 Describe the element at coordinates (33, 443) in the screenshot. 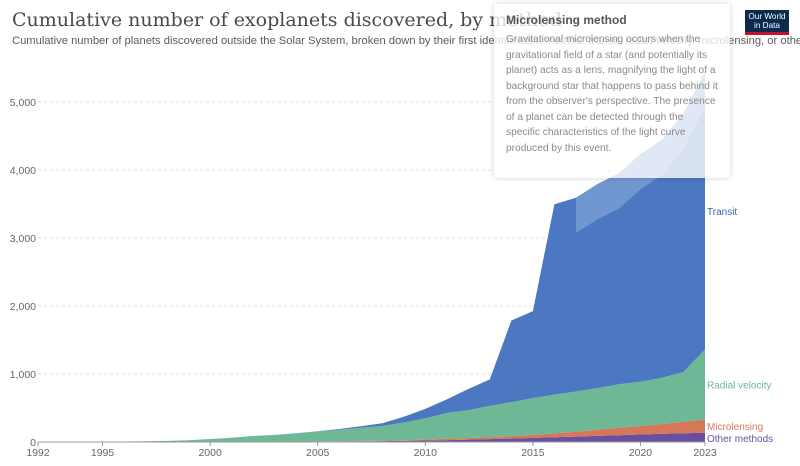

I see `y-tick-label: 0` at that location.